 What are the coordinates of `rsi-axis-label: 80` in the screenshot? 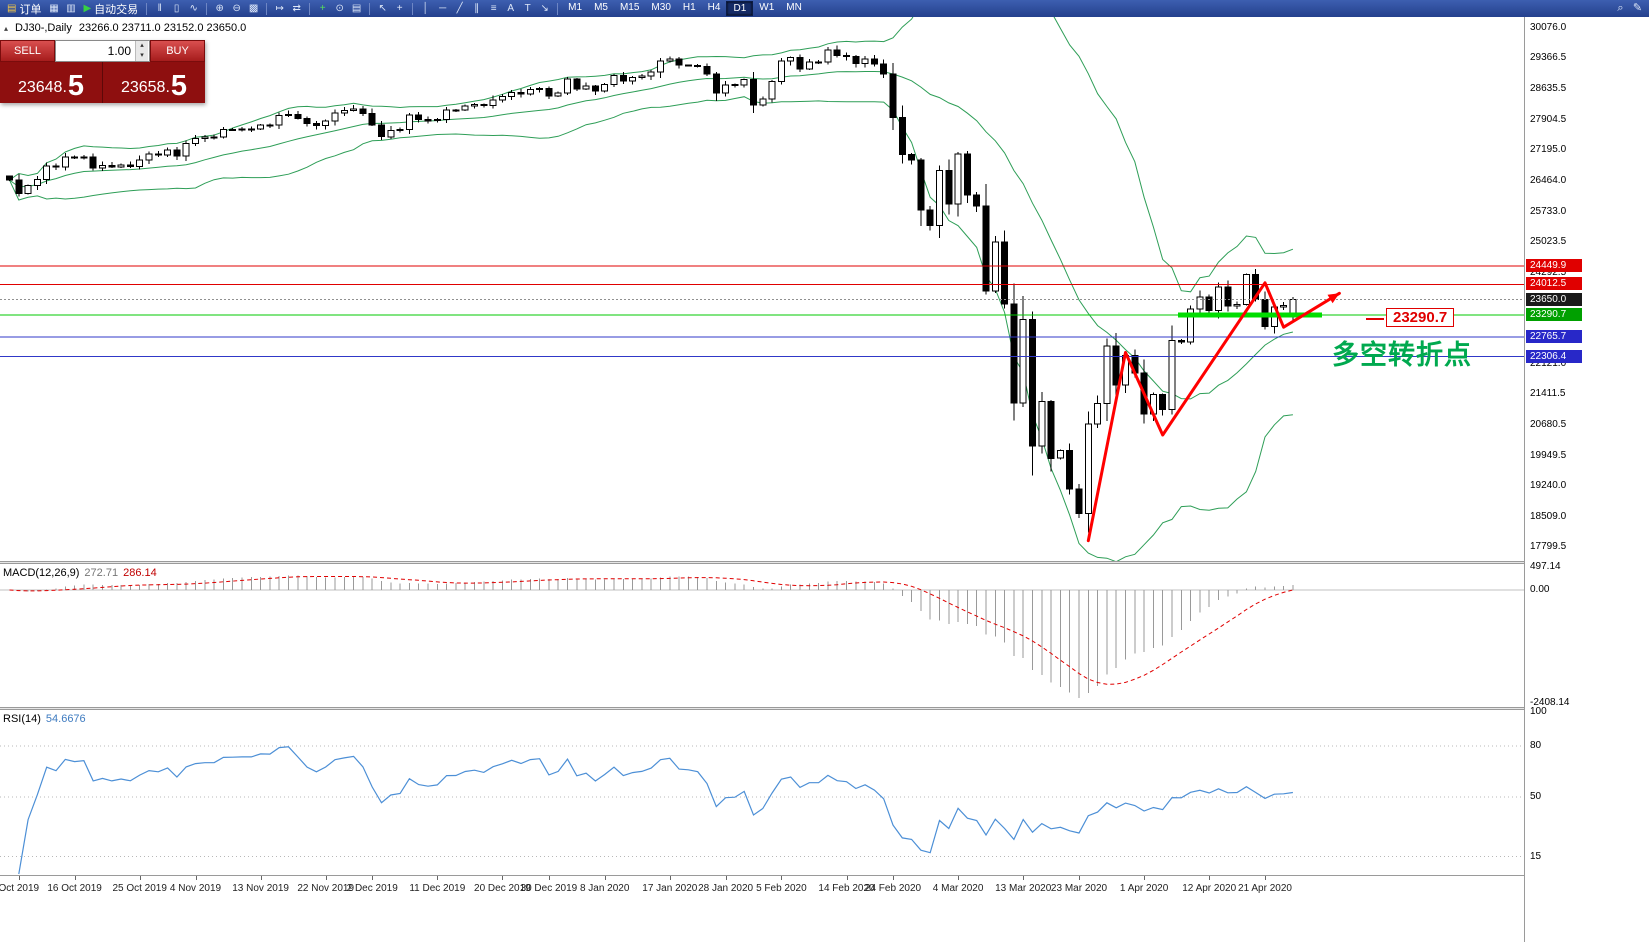 It's located at (1536, 745).